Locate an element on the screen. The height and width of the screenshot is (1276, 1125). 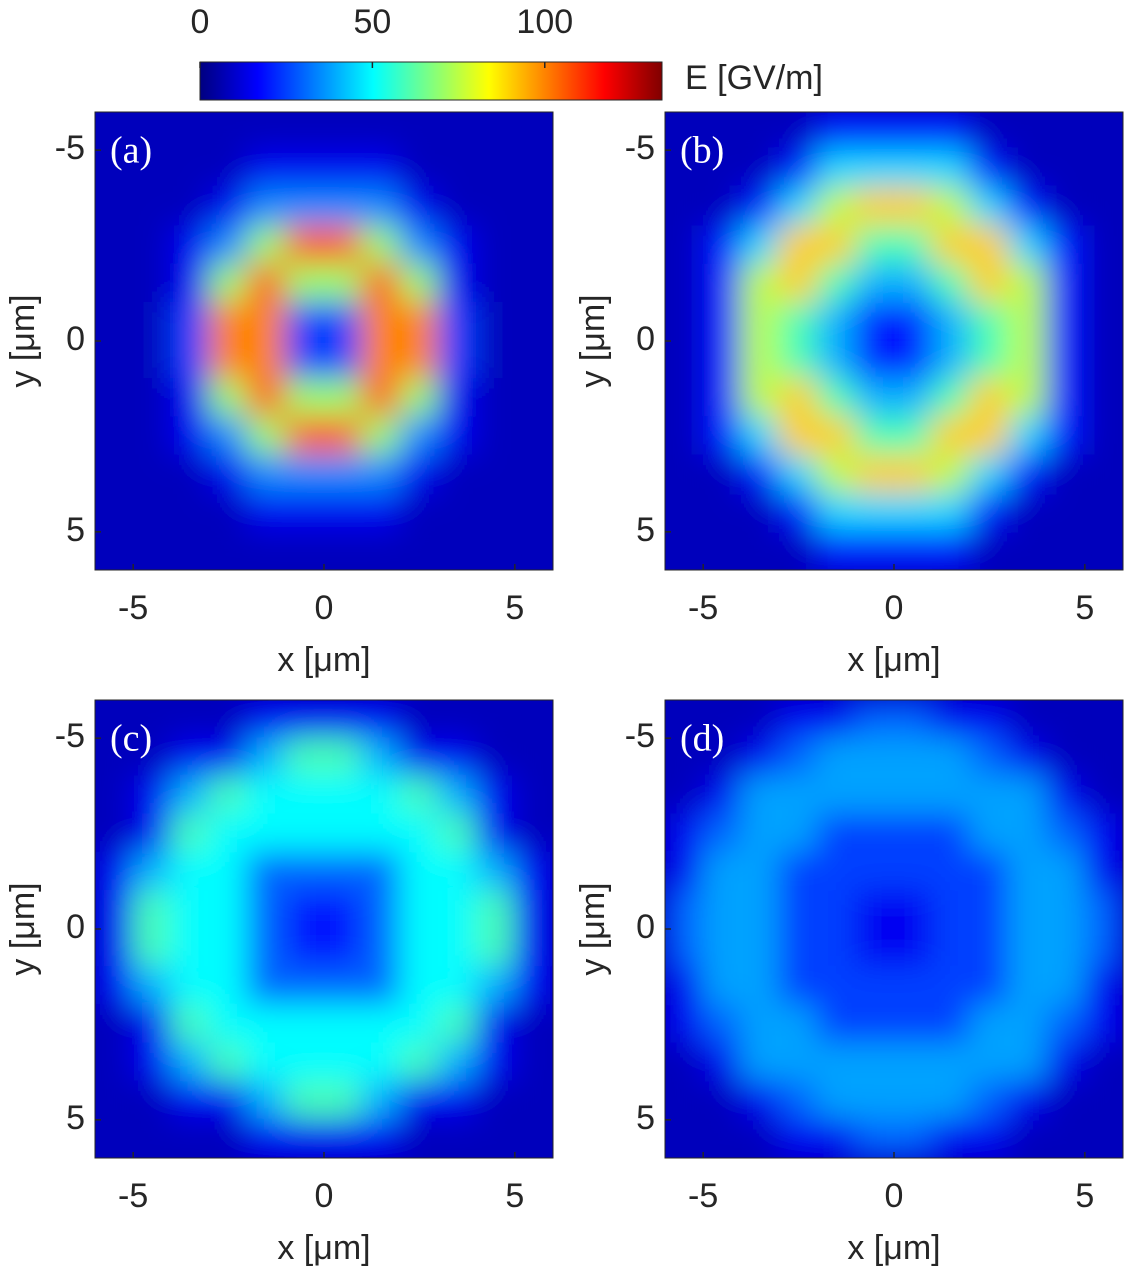
colorbar-tick-label: 0 is located at coordinates (200, 22).